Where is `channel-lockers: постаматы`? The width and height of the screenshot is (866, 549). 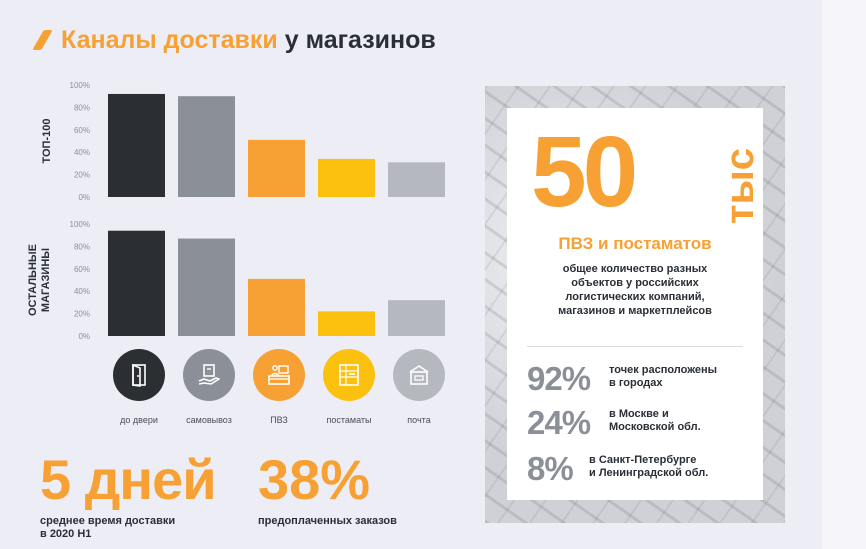 channel-lockers: постаматы is located at coordinates (349, 387).